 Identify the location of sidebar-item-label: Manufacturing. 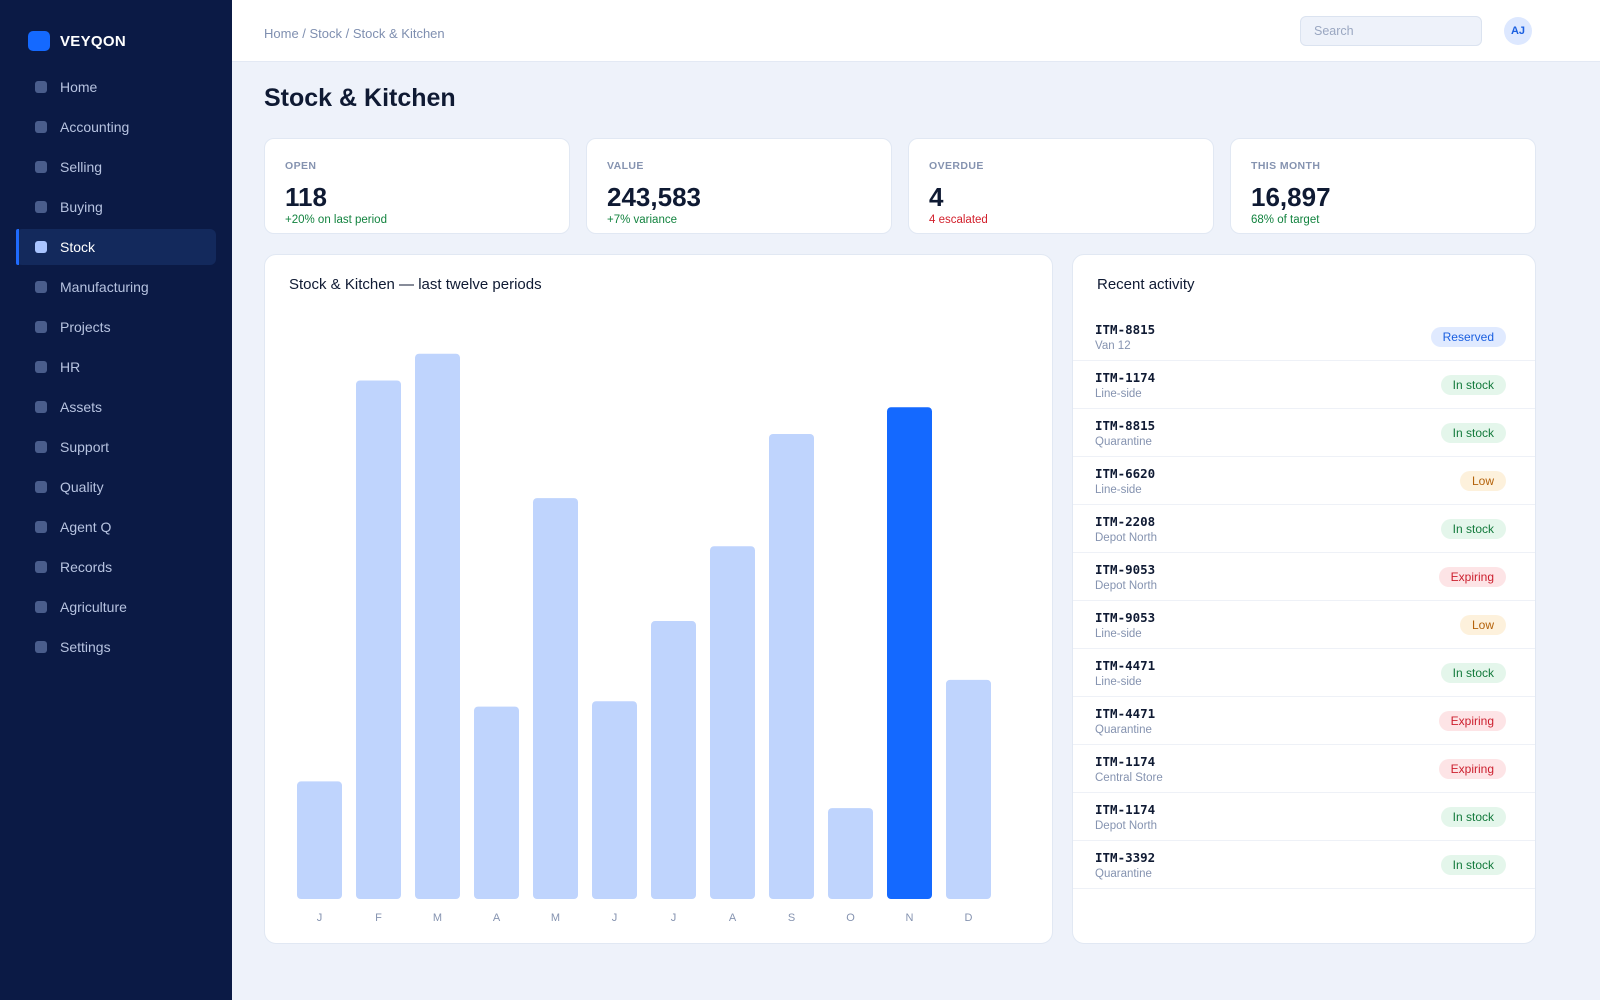
(104, 287).